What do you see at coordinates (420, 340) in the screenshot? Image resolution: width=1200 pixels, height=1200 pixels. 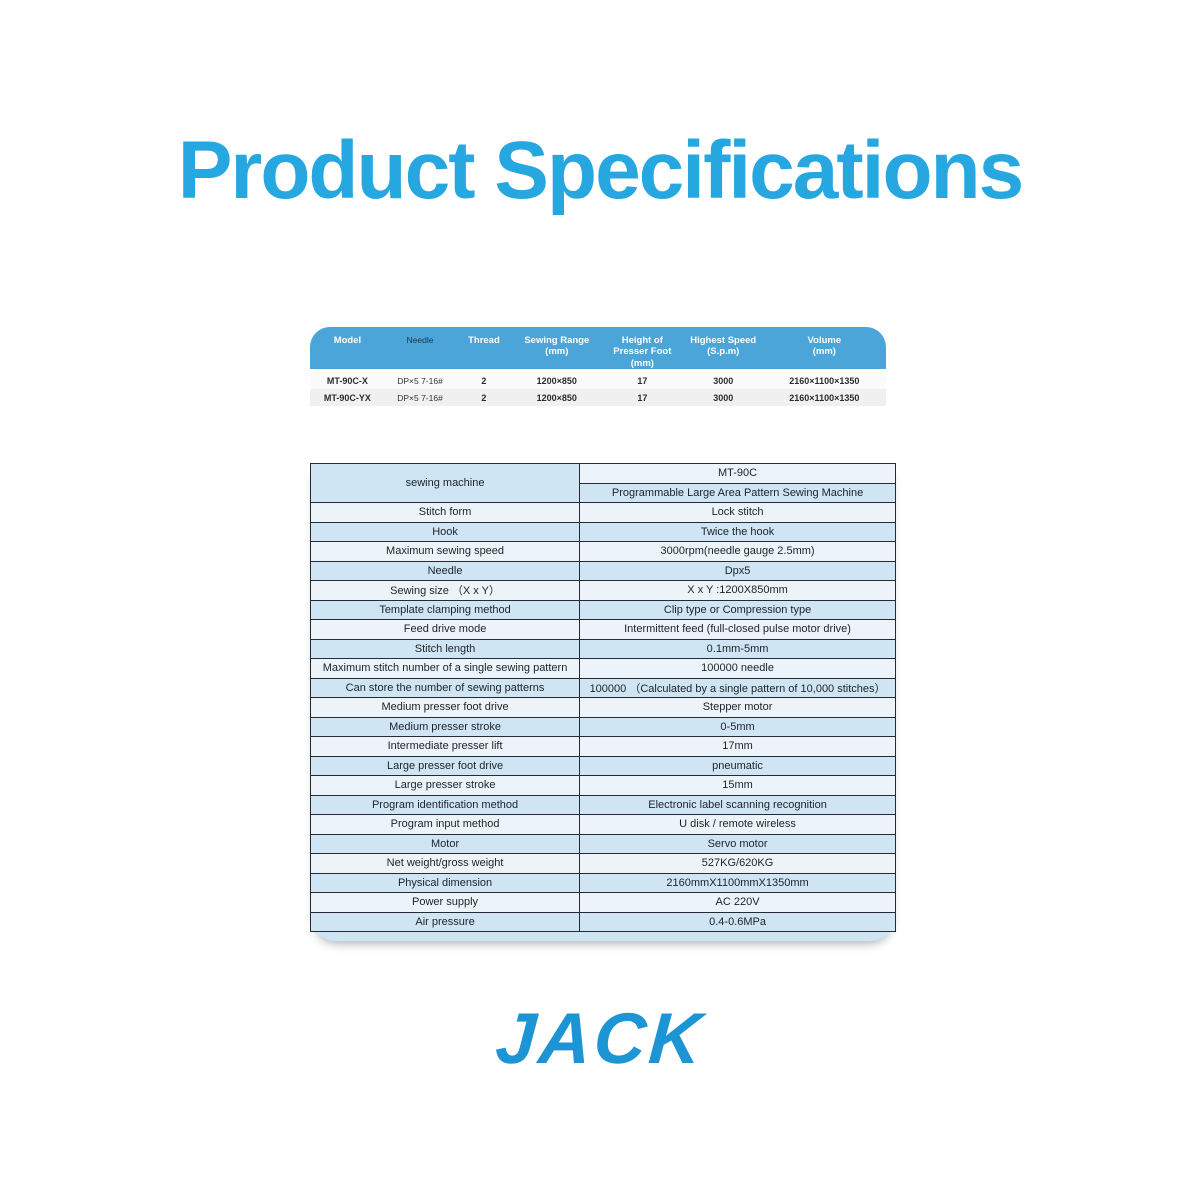 I see `header-needle: Needle` at bounding box center [420, 340].